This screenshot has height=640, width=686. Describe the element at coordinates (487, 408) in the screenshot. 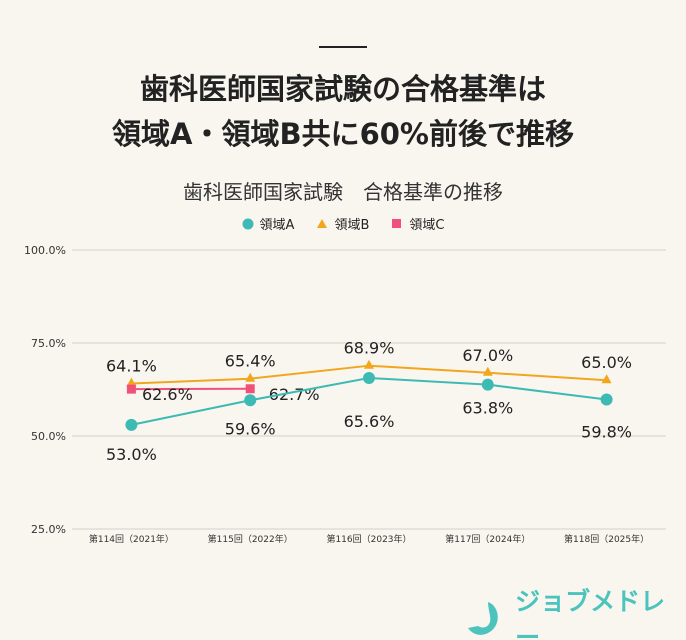

I see `data-label: 63.8%` at that location.